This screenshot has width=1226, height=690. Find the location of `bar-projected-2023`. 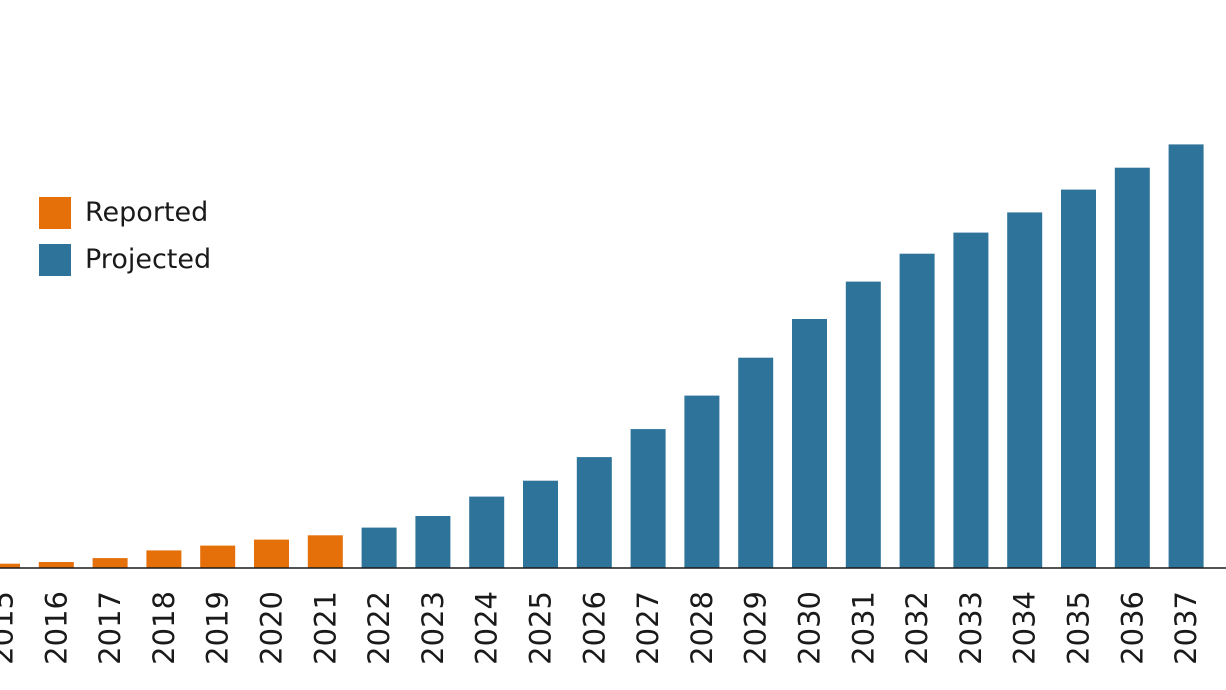

bar-projected-2023 is located at coordinates (433, 542).